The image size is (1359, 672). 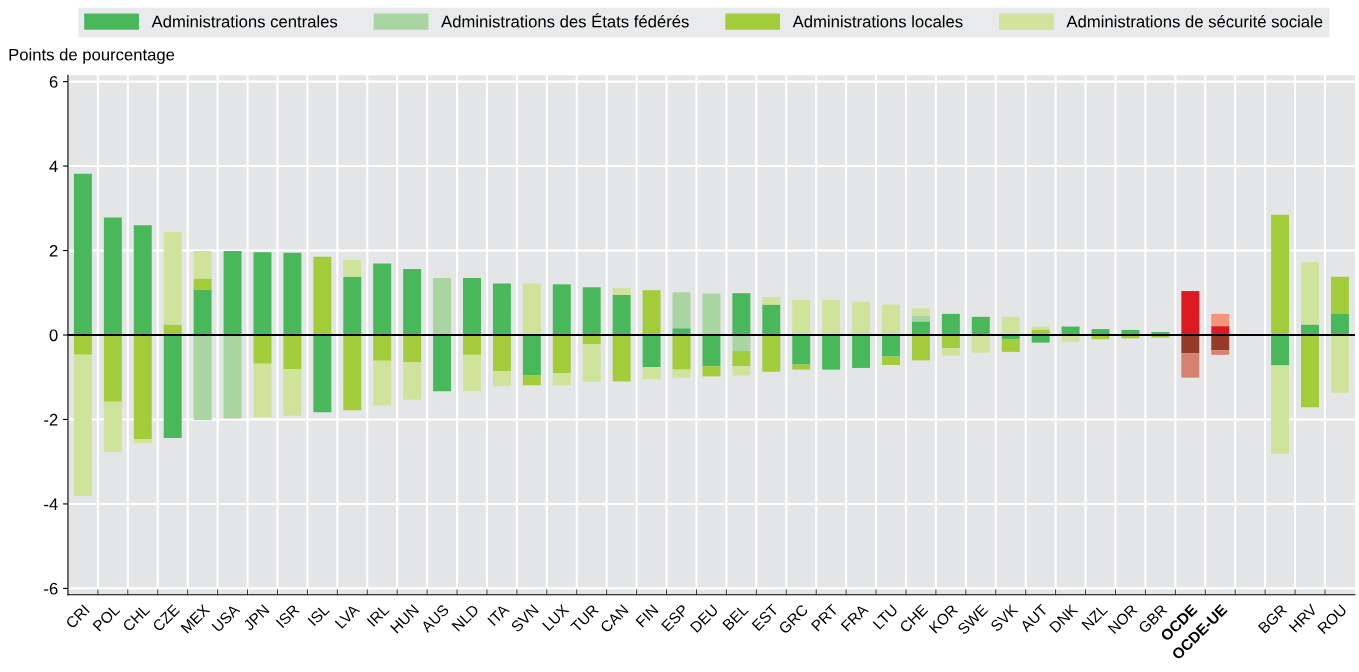 What do you see at coordinates (1094, 617) in the screenshot?
I see `x-tick-label: NZL` at bounding box center [1094, 617].